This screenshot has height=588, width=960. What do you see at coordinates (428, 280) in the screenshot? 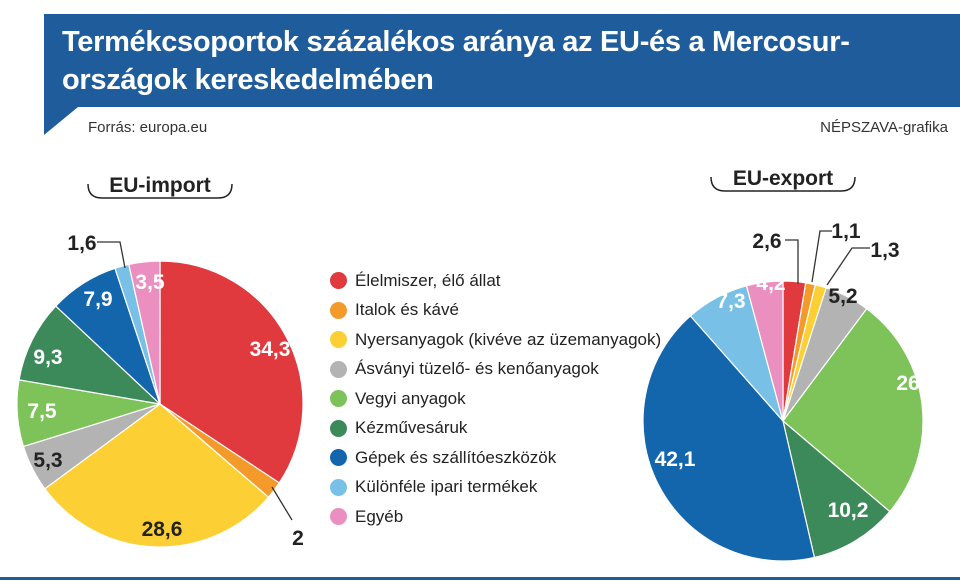
I see `legend-label: Élelmiszer, élő állat` at bounding box center [428, 280].